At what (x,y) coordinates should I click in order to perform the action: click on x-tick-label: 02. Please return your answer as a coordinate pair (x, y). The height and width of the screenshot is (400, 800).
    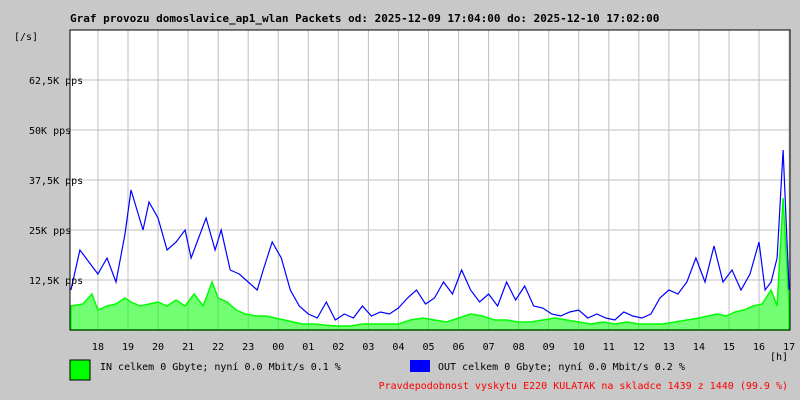
    Looking at the image, I should click on (338, 347).